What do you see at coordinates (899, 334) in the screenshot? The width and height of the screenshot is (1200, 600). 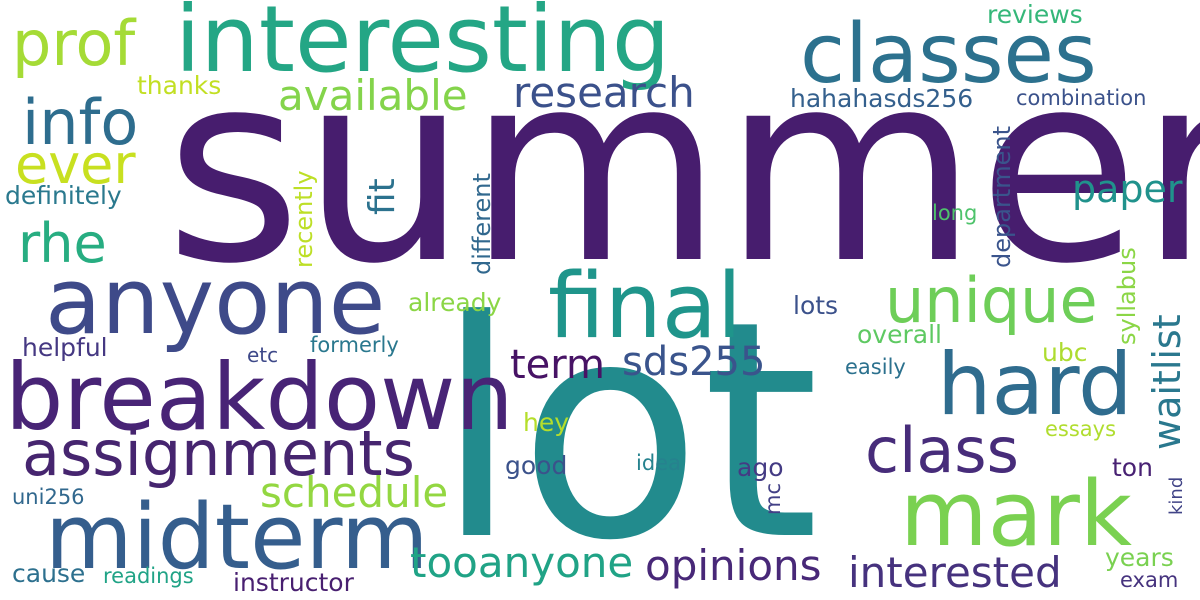 I see `word-overall: overall` at bounding box center [899, 334].